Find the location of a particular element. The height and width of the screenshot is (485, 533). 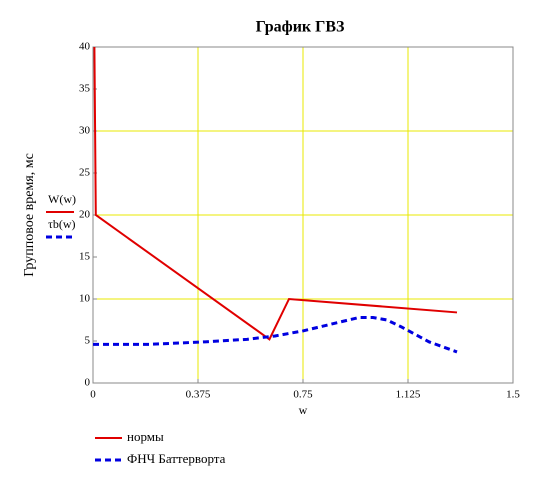

trace-label: W(w) is located at coordinates (62, 199).